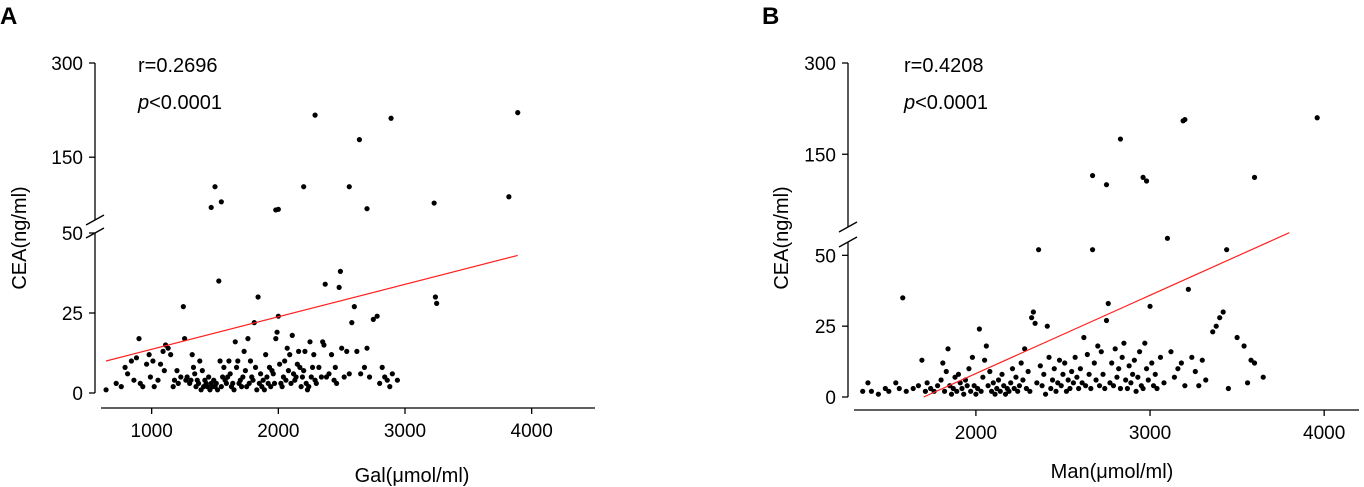 This screenshot has height=487, width=1364. I want to click on x-tick-label: 4000, so click(1324, 433).